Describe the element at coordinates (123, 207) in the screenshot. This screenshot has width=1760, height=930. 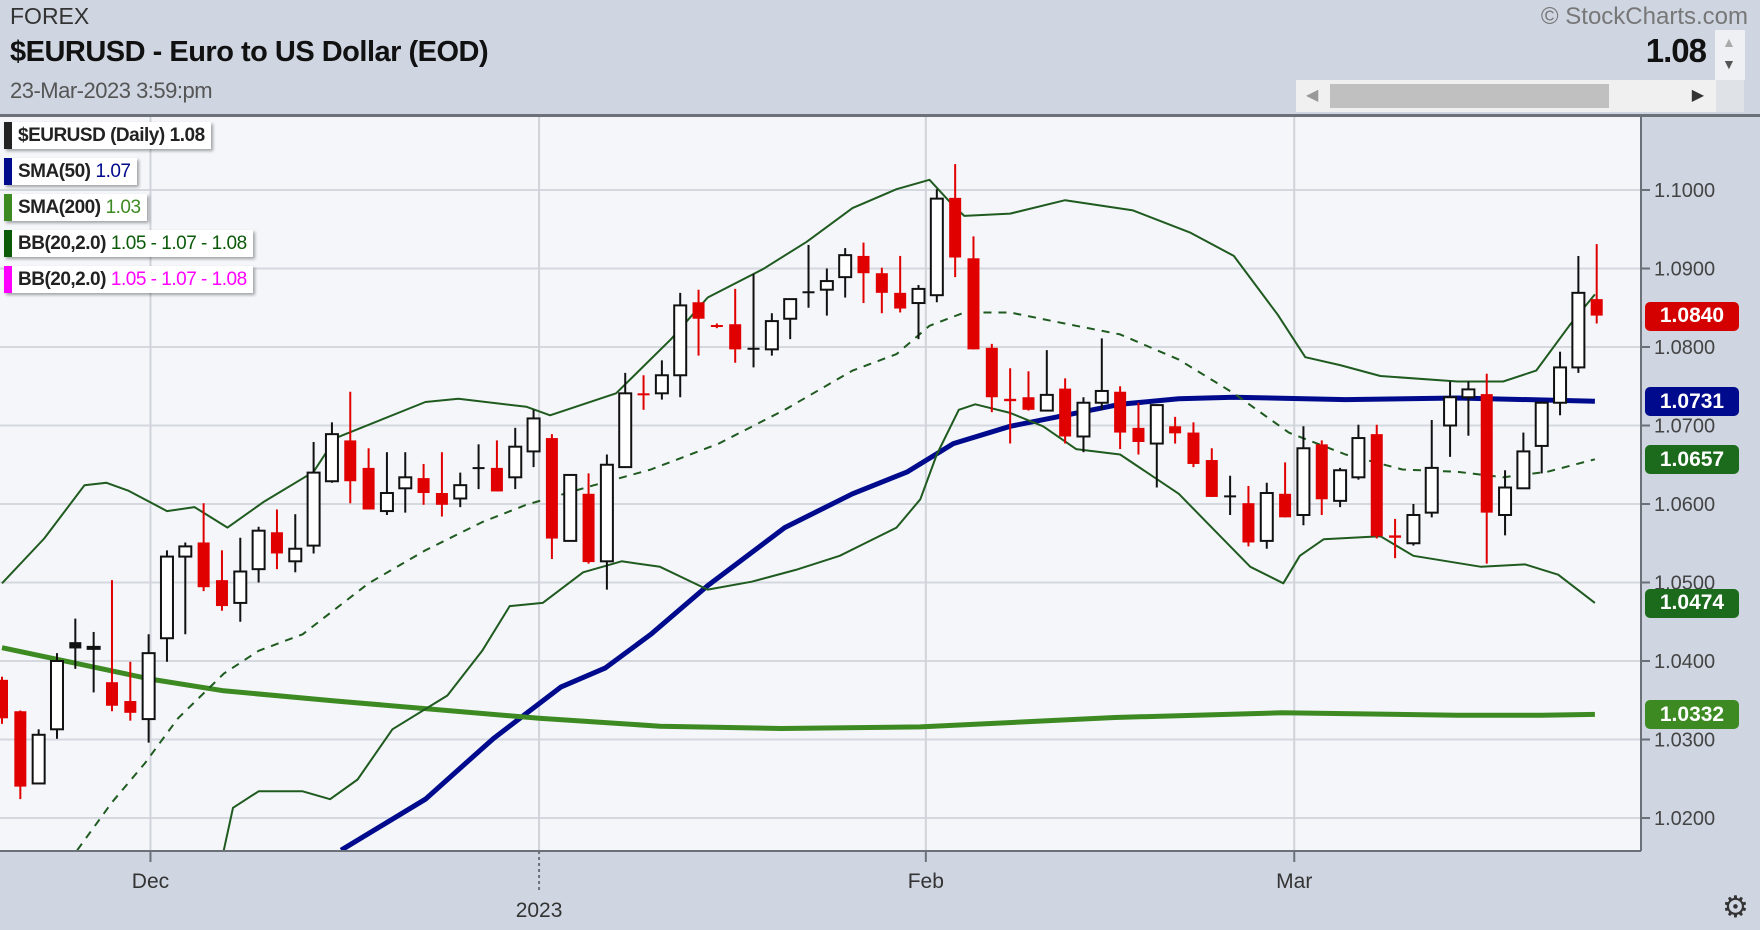
I see `legend-value: 1.03` at that location.